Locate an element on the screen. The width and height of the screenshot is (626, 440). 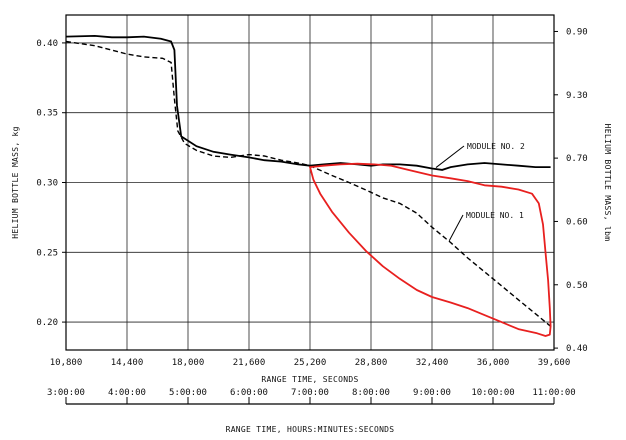
x-tick-label: 10,800 is located at coordinates (66, 363).